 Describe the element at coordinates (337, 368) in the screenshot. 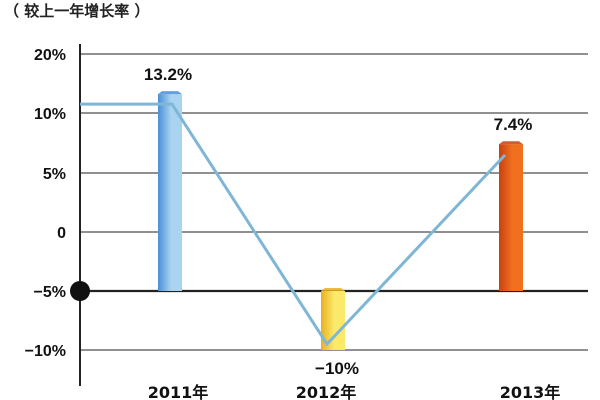

I see `data-label: −10%` at that location.